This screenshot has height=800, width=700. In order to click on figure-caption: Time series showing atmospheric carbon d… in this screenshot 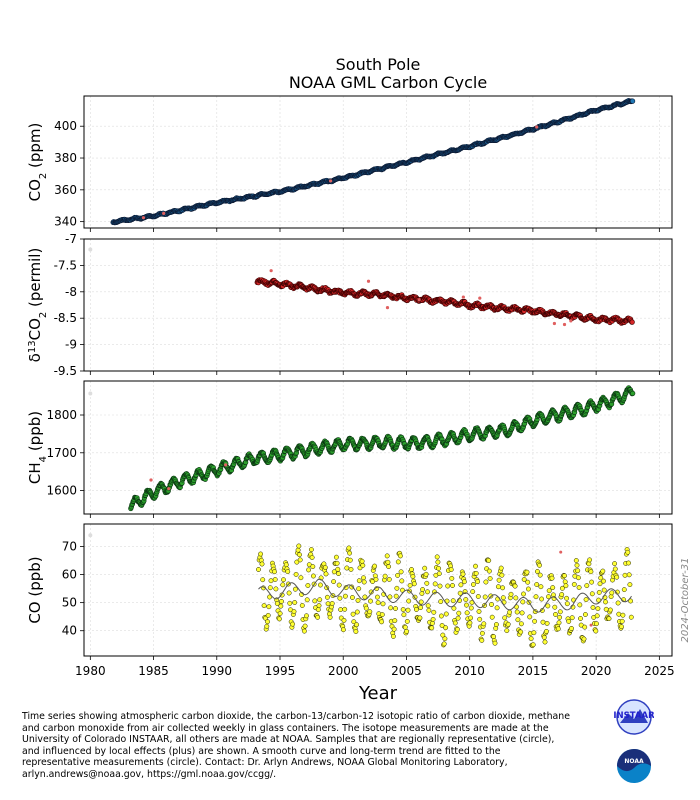, I will do `click(317, 746)`.